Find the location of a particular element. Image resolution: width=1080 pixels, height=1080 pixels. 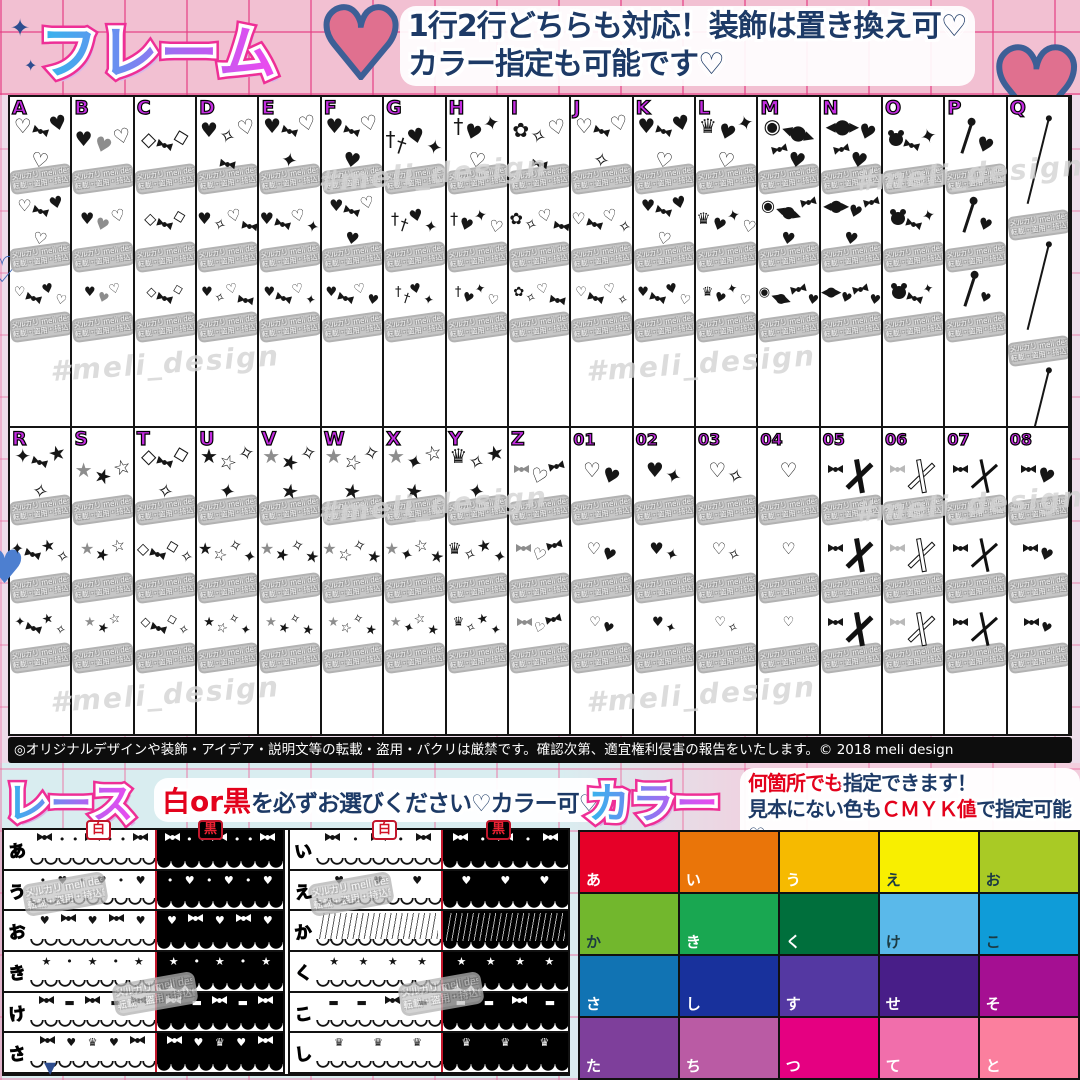

color-swatch-と: と is located at coordinates (1028, 1047).